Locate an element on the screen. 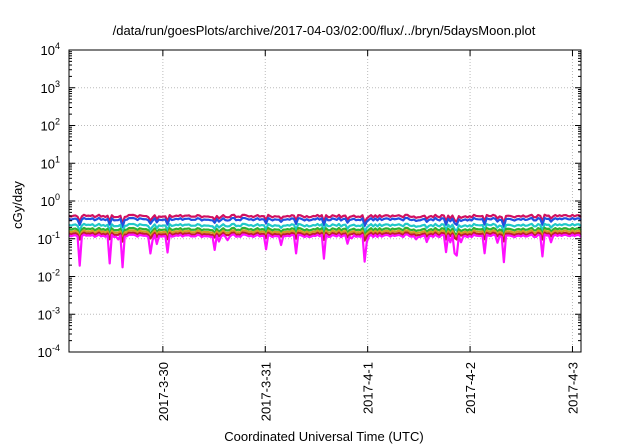  y-tick-label: 10⁻² is located at coordinates (49, 276).